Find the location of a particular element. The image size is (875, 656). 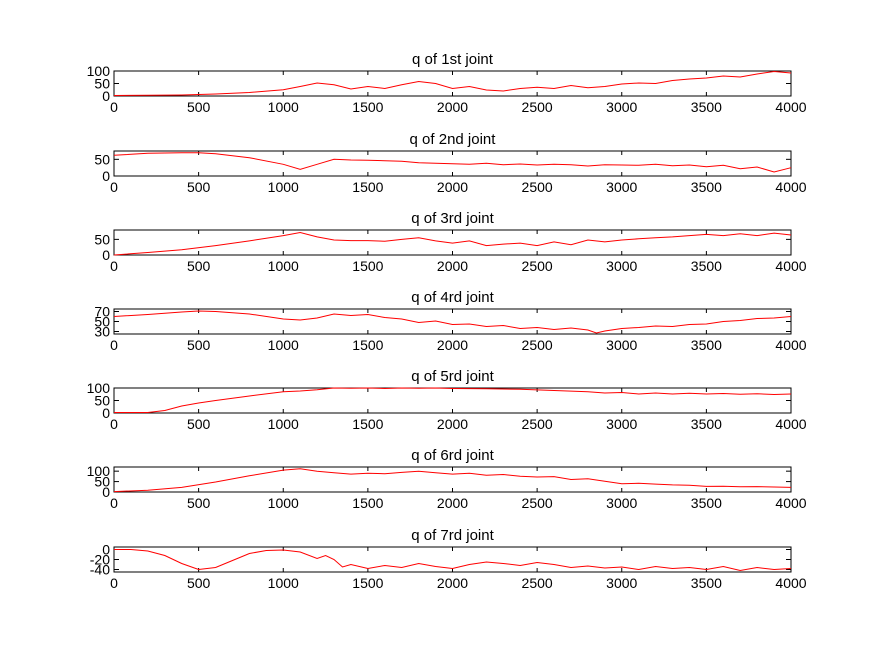

subplot-title: q of 2nd joint is located at coordinates (453, 139).